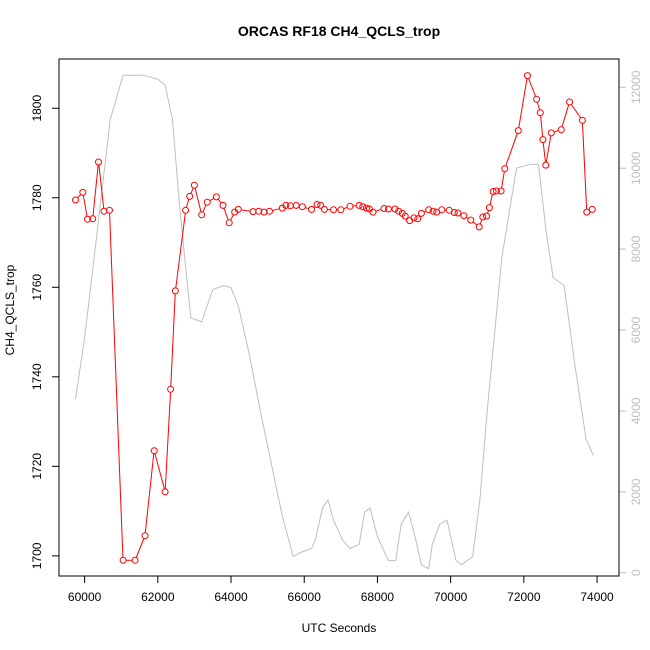  Describe the element at coordinates (636, 168) in the screenshot. I see `y-right-tick-label: 10000` at that location.